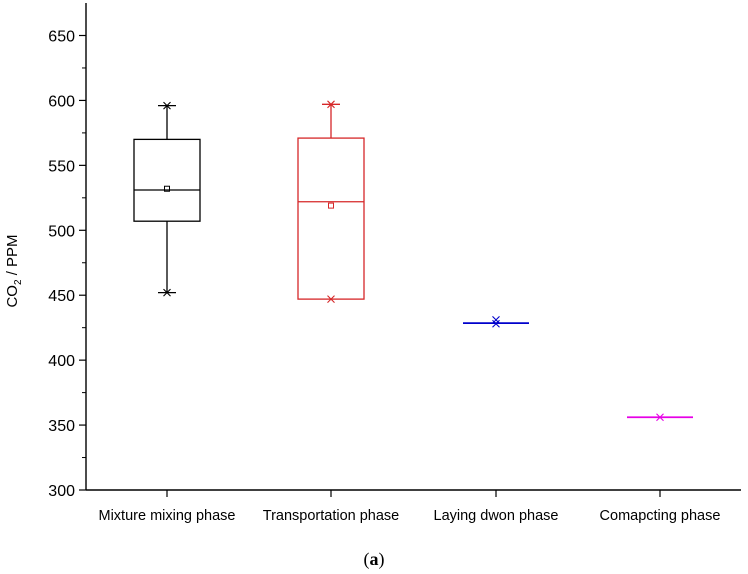  What do you see at coordinates (67, 264) in the screenshot?
I see `y-axis-ticks: 300 350 400 450 500 550 600 650` at bounding box center [67, 264].